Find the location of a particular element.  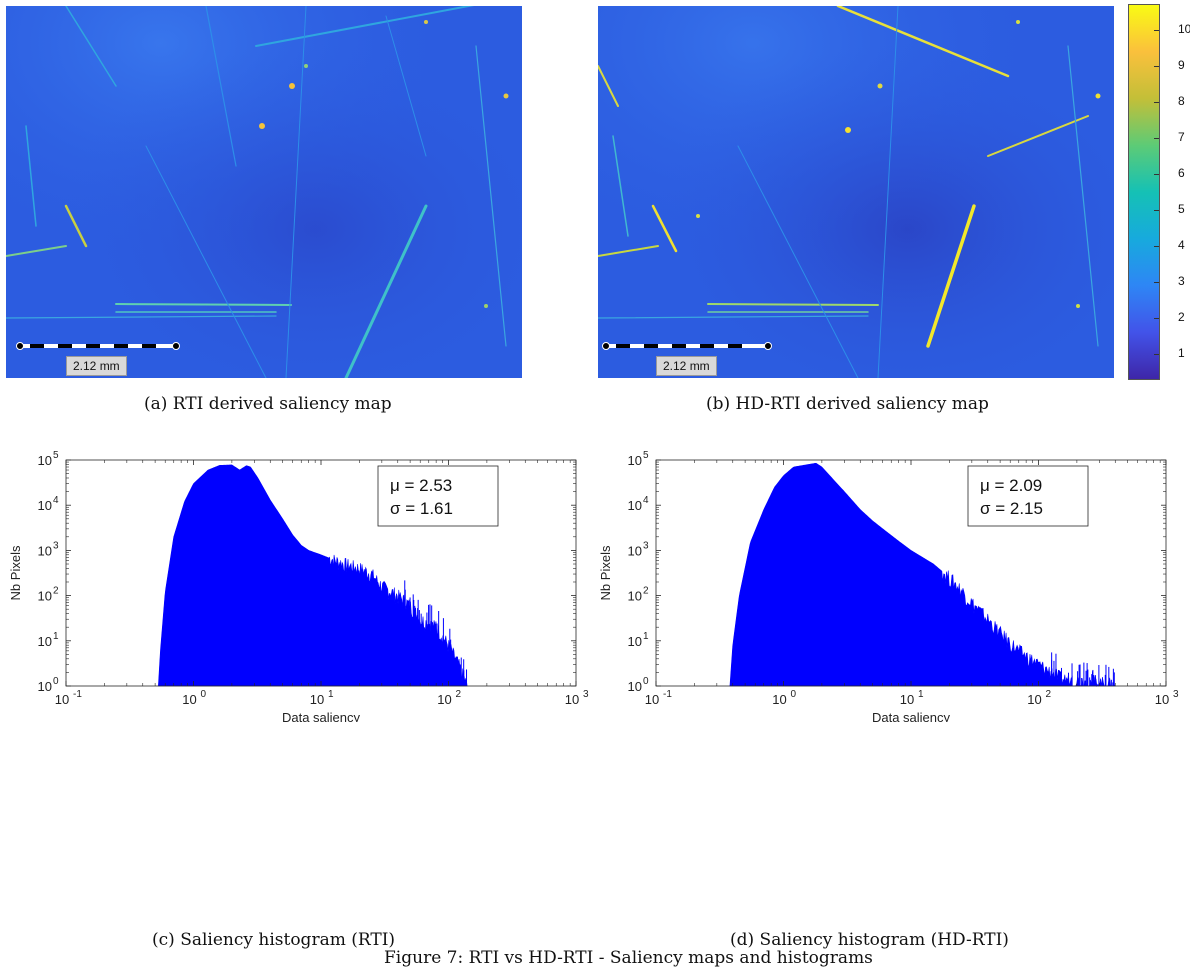

colorbar-tick-label: 1 is located at coordinates (1181, 352).